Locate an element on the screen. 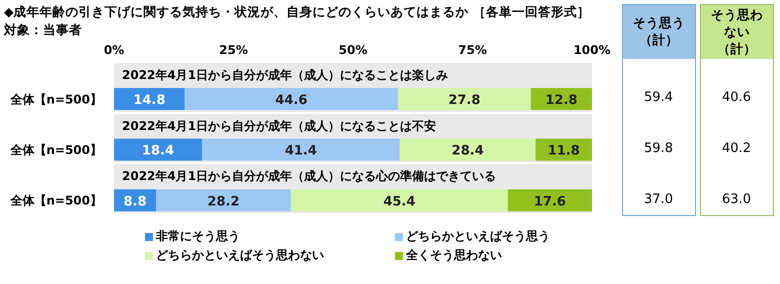  text: 40.2 is located at coordinates (736, 148).